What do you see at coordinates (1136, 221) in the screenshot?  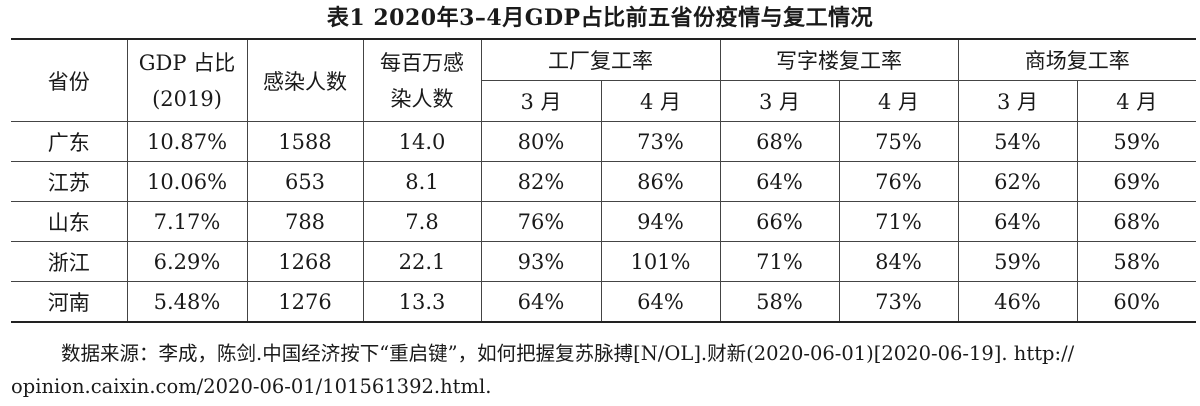 I see `cell-mall-apr: 68%` at bounding box center [1136, 221].